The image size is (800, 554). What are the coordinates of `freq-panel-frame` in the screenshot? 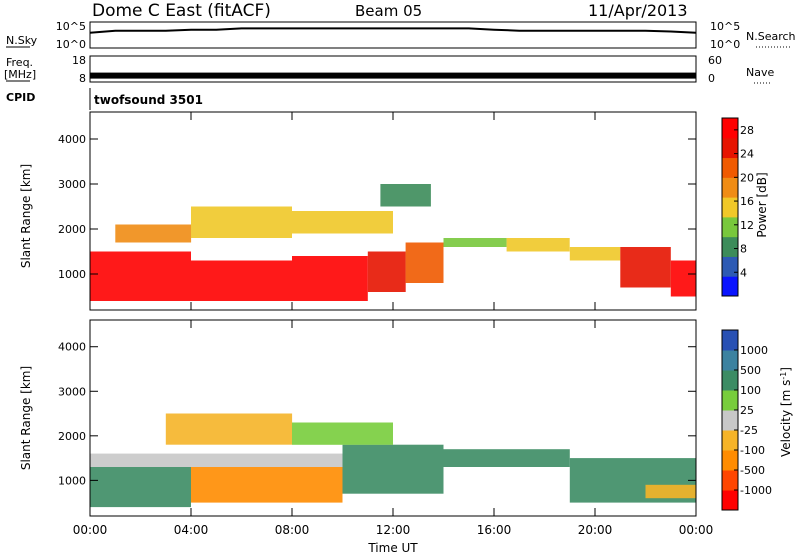 It's located at (393, 69).